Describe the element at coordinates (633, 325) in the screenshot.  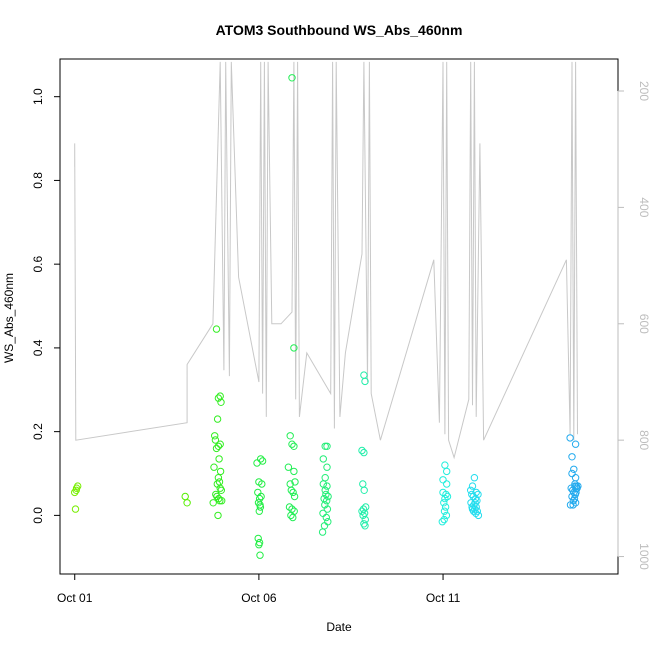
I see `right-axis: 200 400 600 800 1000` at that location.